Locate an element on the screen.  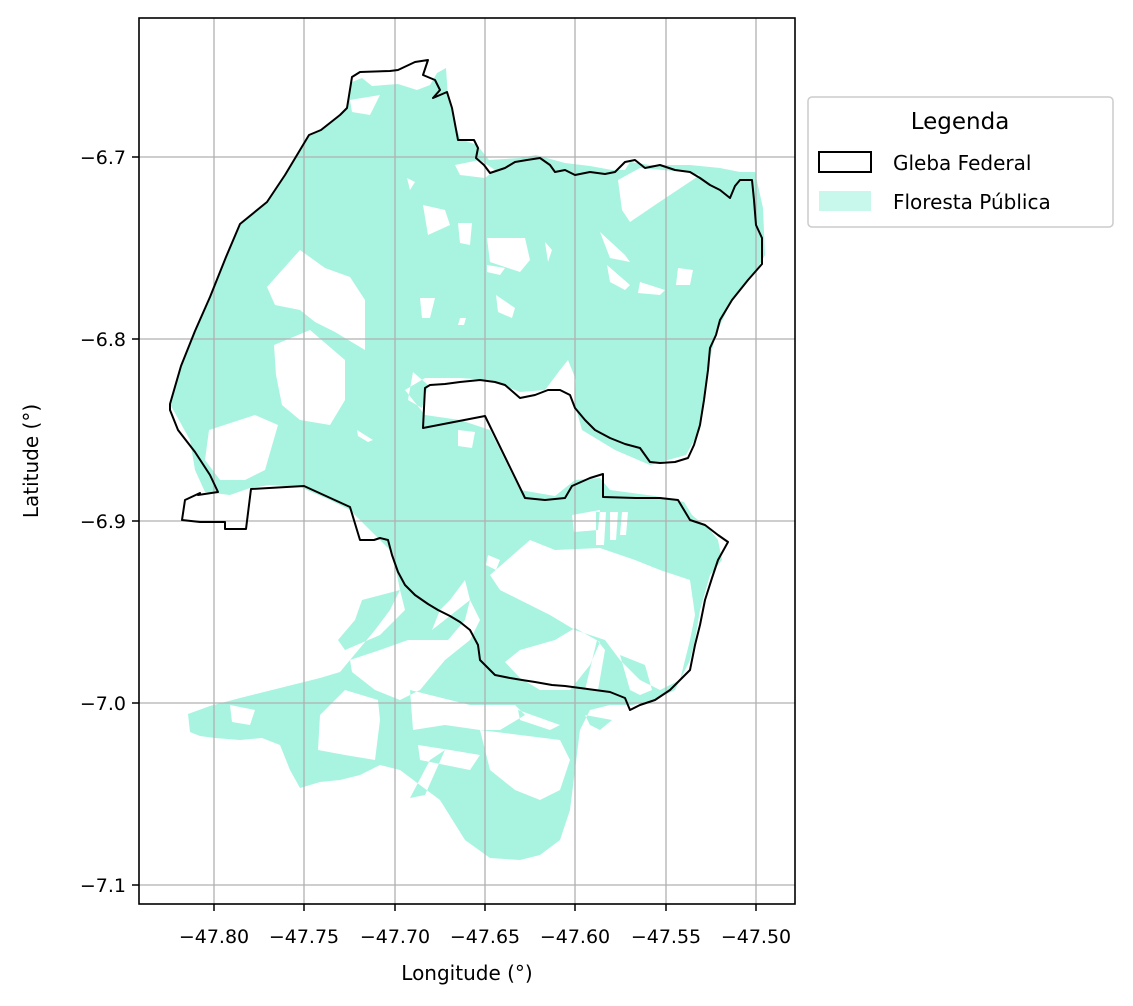
y-tick-labels: −6.7 −6.8 −6.9 −7.0 −7.1 is located at coordinates (103, 522).